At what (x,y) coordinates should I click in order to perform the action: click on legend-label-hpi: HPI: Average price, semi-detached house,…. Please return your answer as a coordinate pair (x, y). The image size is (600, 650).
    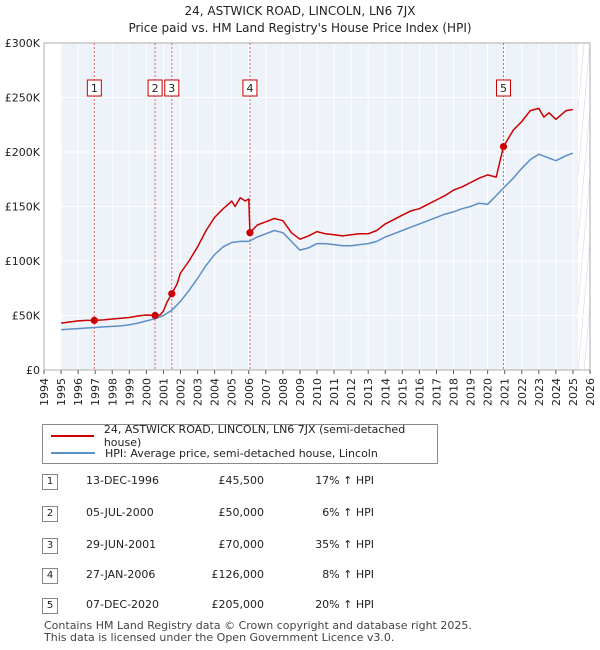
    Looking at the image, I should click on (241, 453).